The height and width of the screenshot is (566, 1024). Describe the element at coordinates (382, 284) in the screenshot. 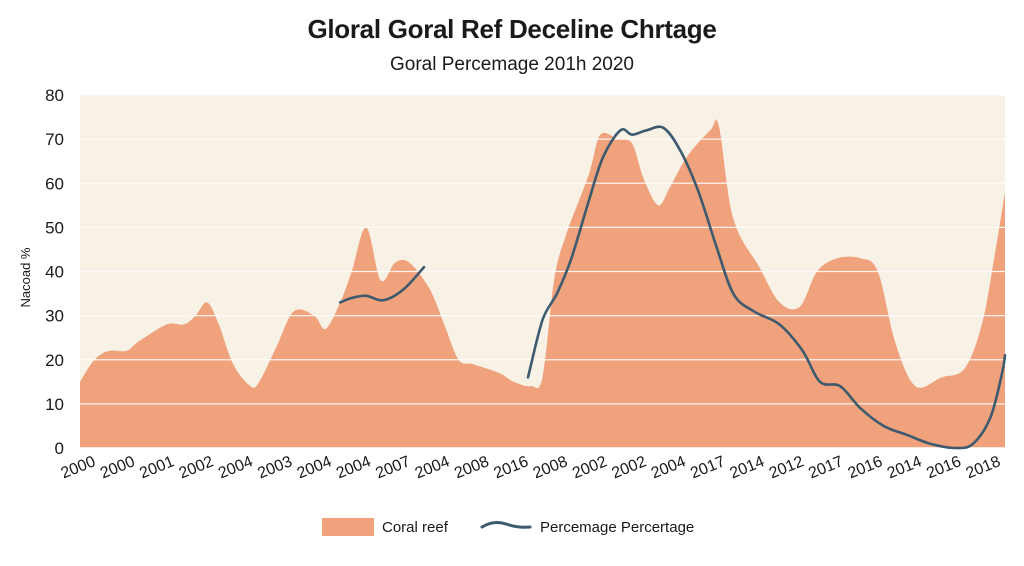

I see `percentage-line` at that location.